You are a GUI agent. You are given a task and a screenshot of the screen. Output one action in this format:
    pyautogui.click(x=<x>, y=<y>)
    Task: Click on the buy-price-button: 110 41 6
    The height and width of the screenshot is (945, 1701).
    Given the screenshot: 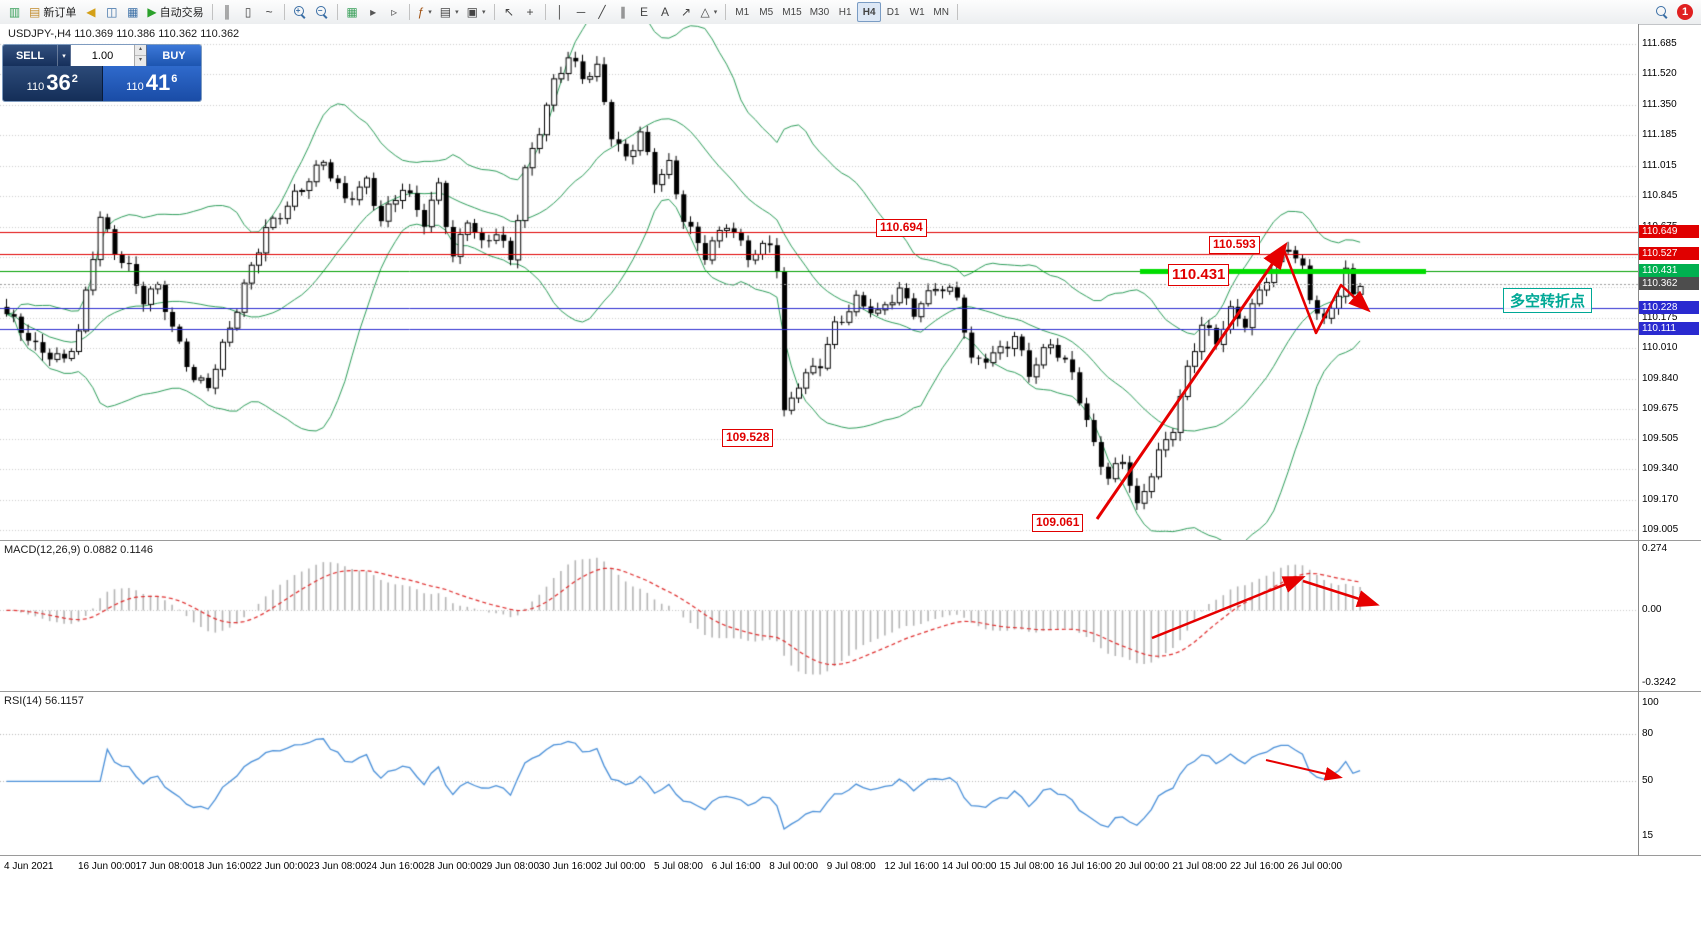 What is the action you would take?
    pyautogui.click(x=151, y=83)
    